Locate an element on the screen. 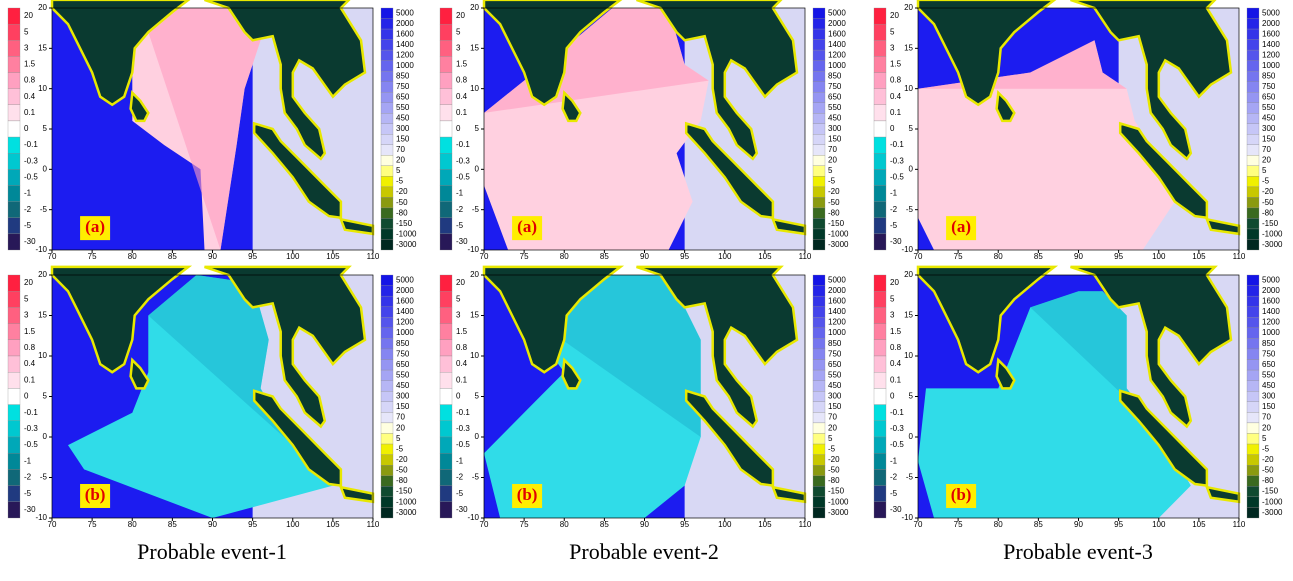  x-tick-label: 80 is located at coordinates (998, 524).